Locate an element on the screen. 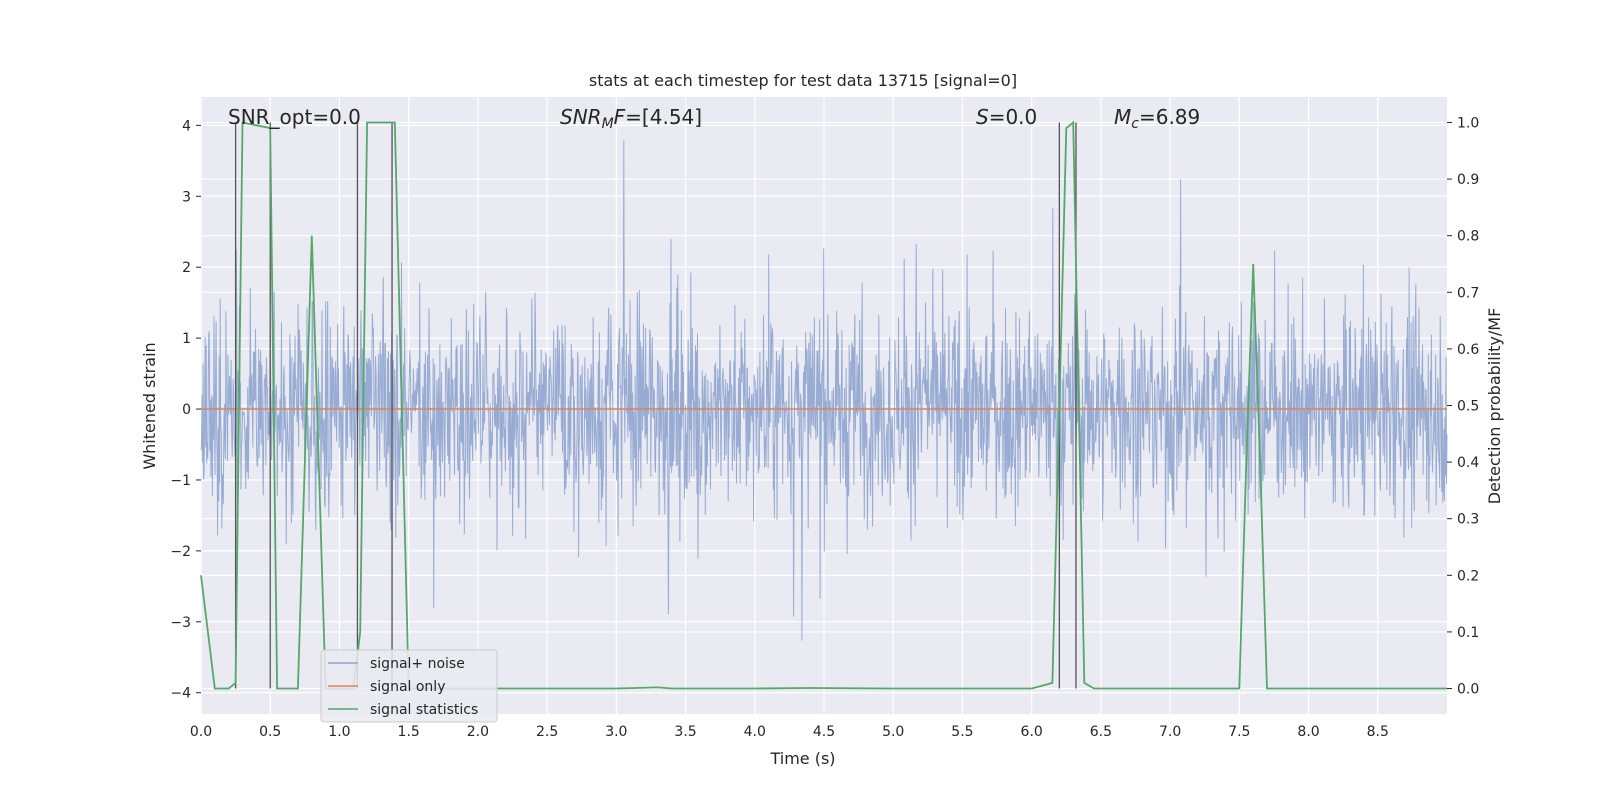  x-tick-label: 3.5 is located at coordinates (685, 732).